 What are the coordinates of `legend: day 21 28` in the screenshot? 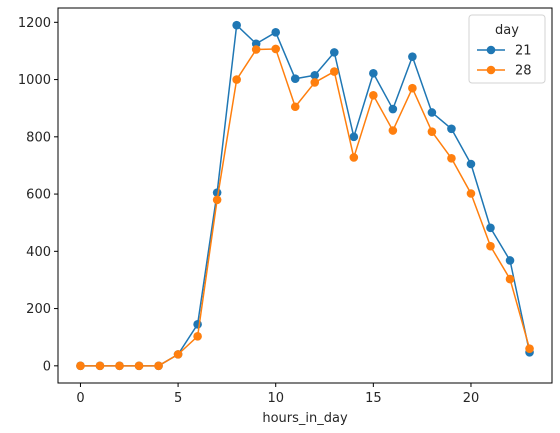 It's located at (507, 49).